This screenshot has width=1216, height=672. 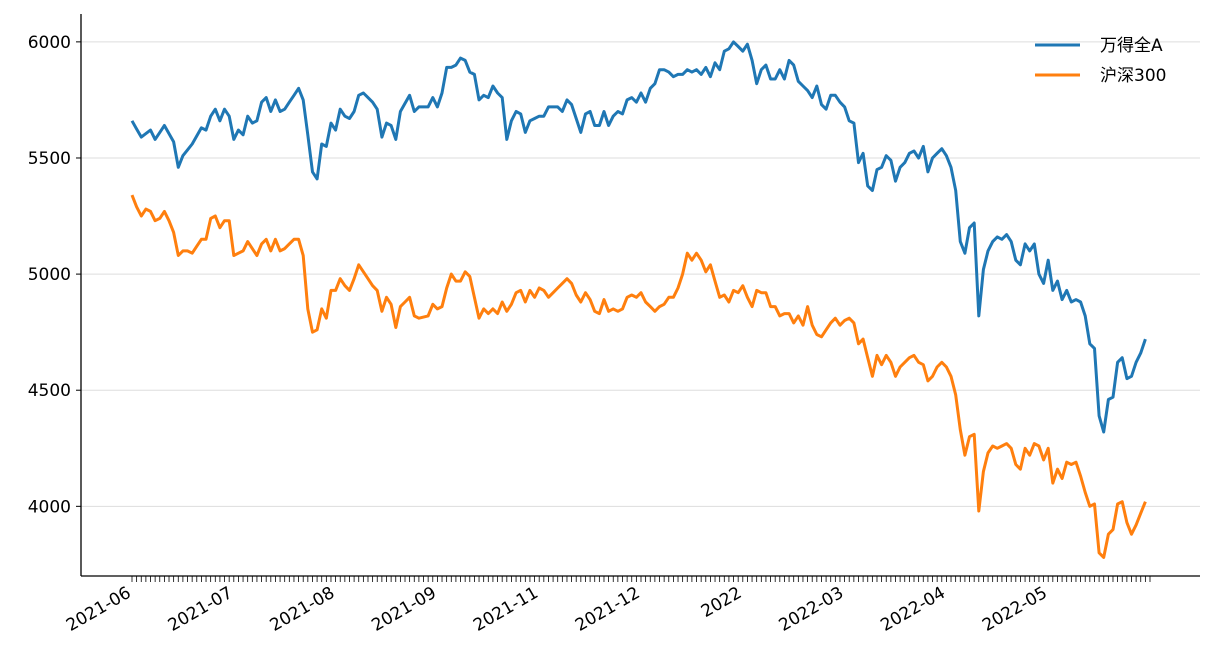 What do you see at coordinates (49, 275) in the screenshot?
I see `y-tick-label: 5000` at bounding box center [49, 275].